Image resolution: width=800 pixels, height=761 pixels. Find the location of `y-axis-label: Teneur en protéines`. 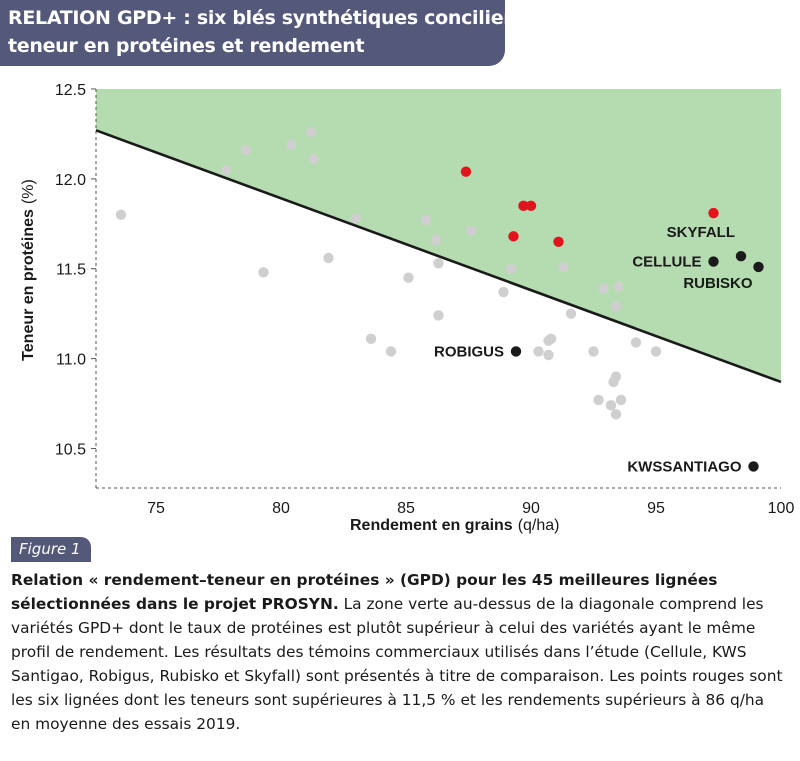

y-axis-label: Teneur en protéines is located at coordinates (28, 285).